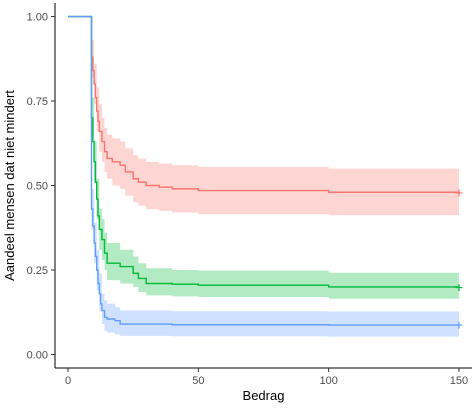  Describe the element at coordinates (264, 395) in the screenshot. I see `x-axis-title: Bedrag` at that location.